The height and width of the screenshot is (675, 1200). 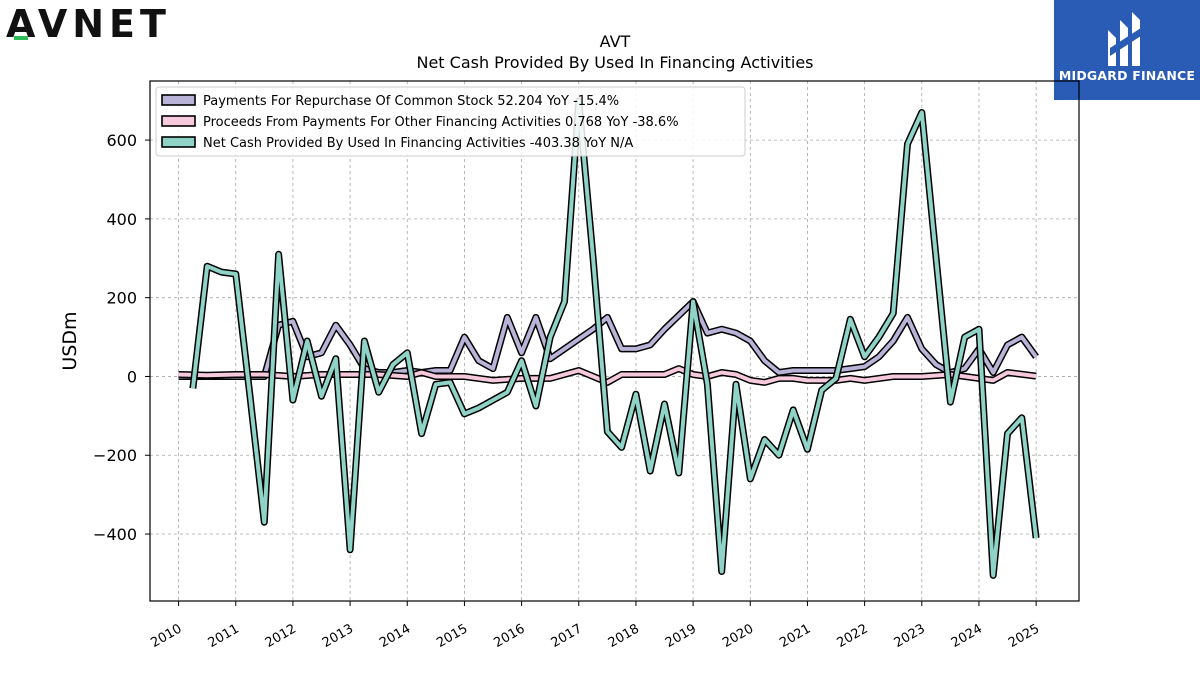 I want to click on legend-box, so click(x=450, y=121).